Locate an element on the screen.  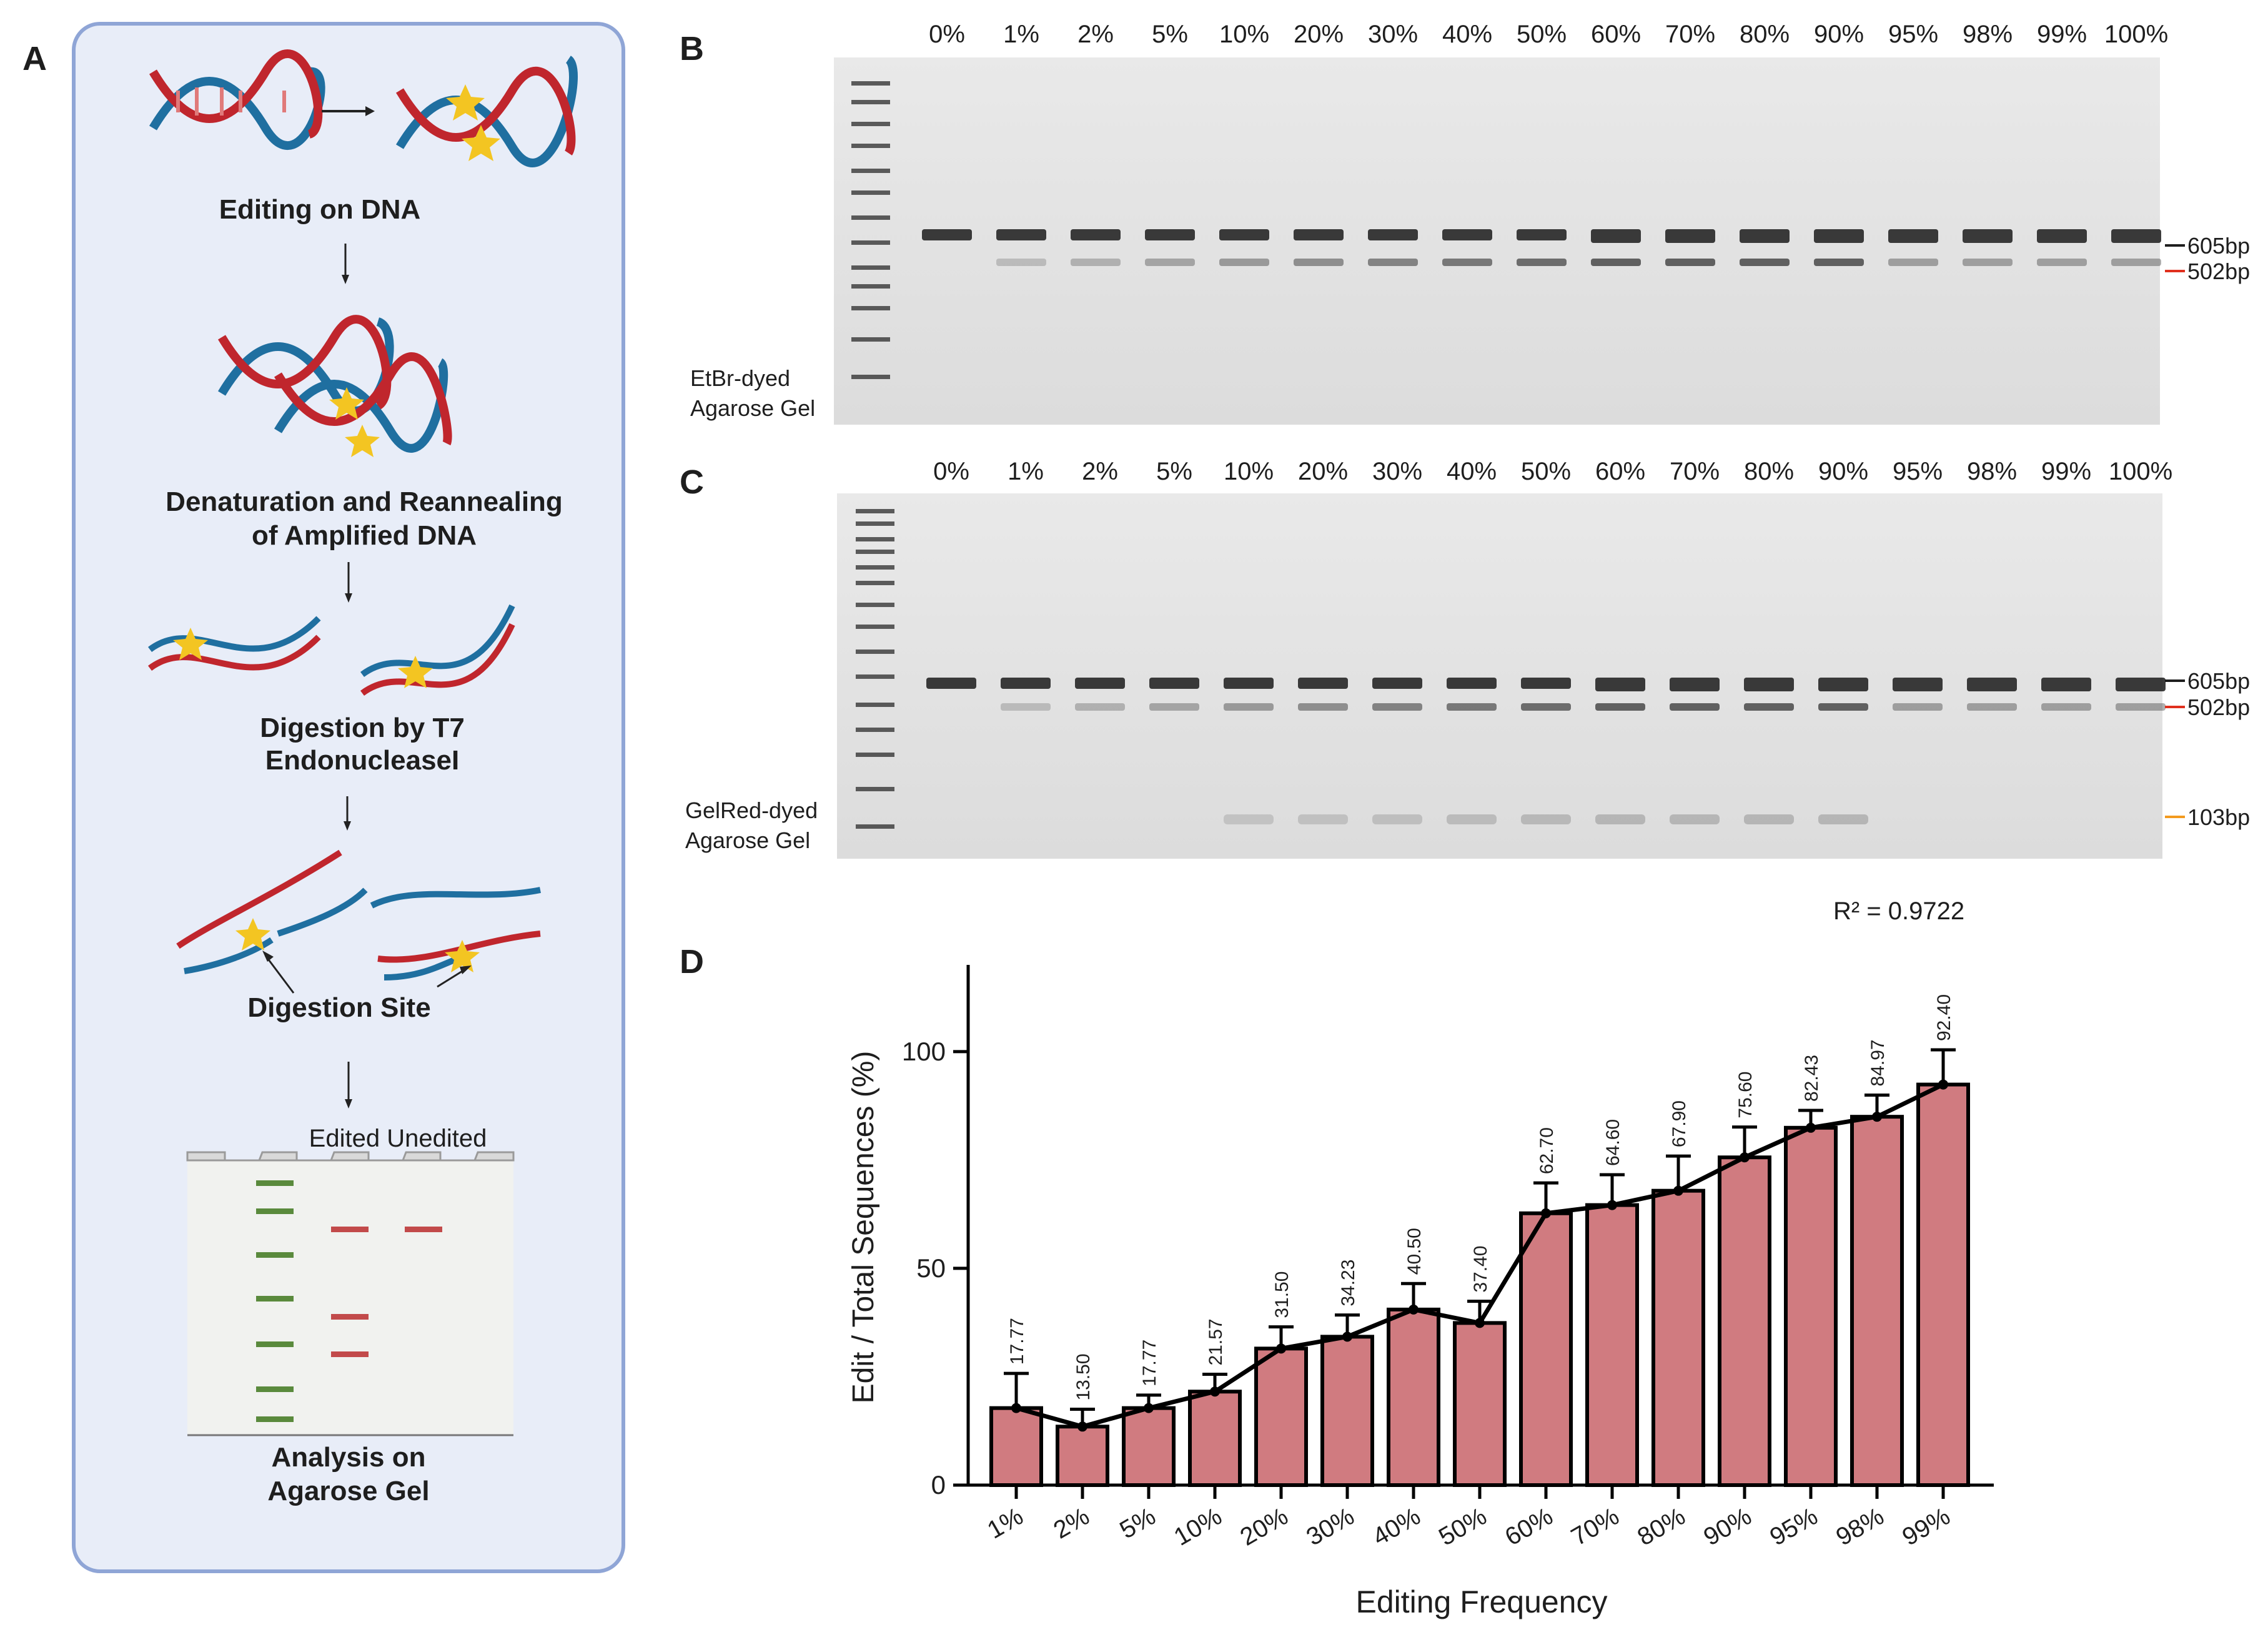
panel-letter-b: B is located at coordinates (692, 49).